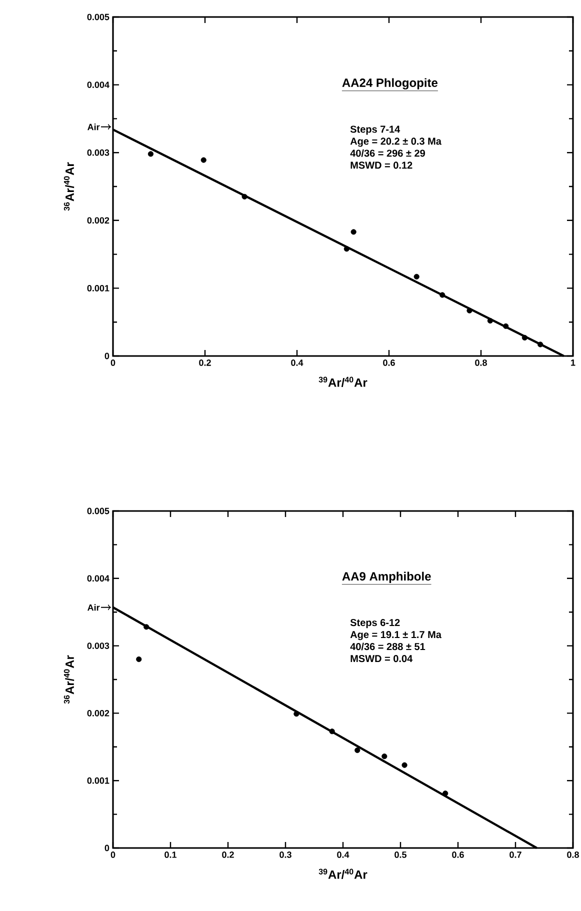  What do you see at coordinates (396, 142) in the screenshot?
I see `annotation: Age = 20.2 ± 0.3 Ma` at bounding box center [396, 142].